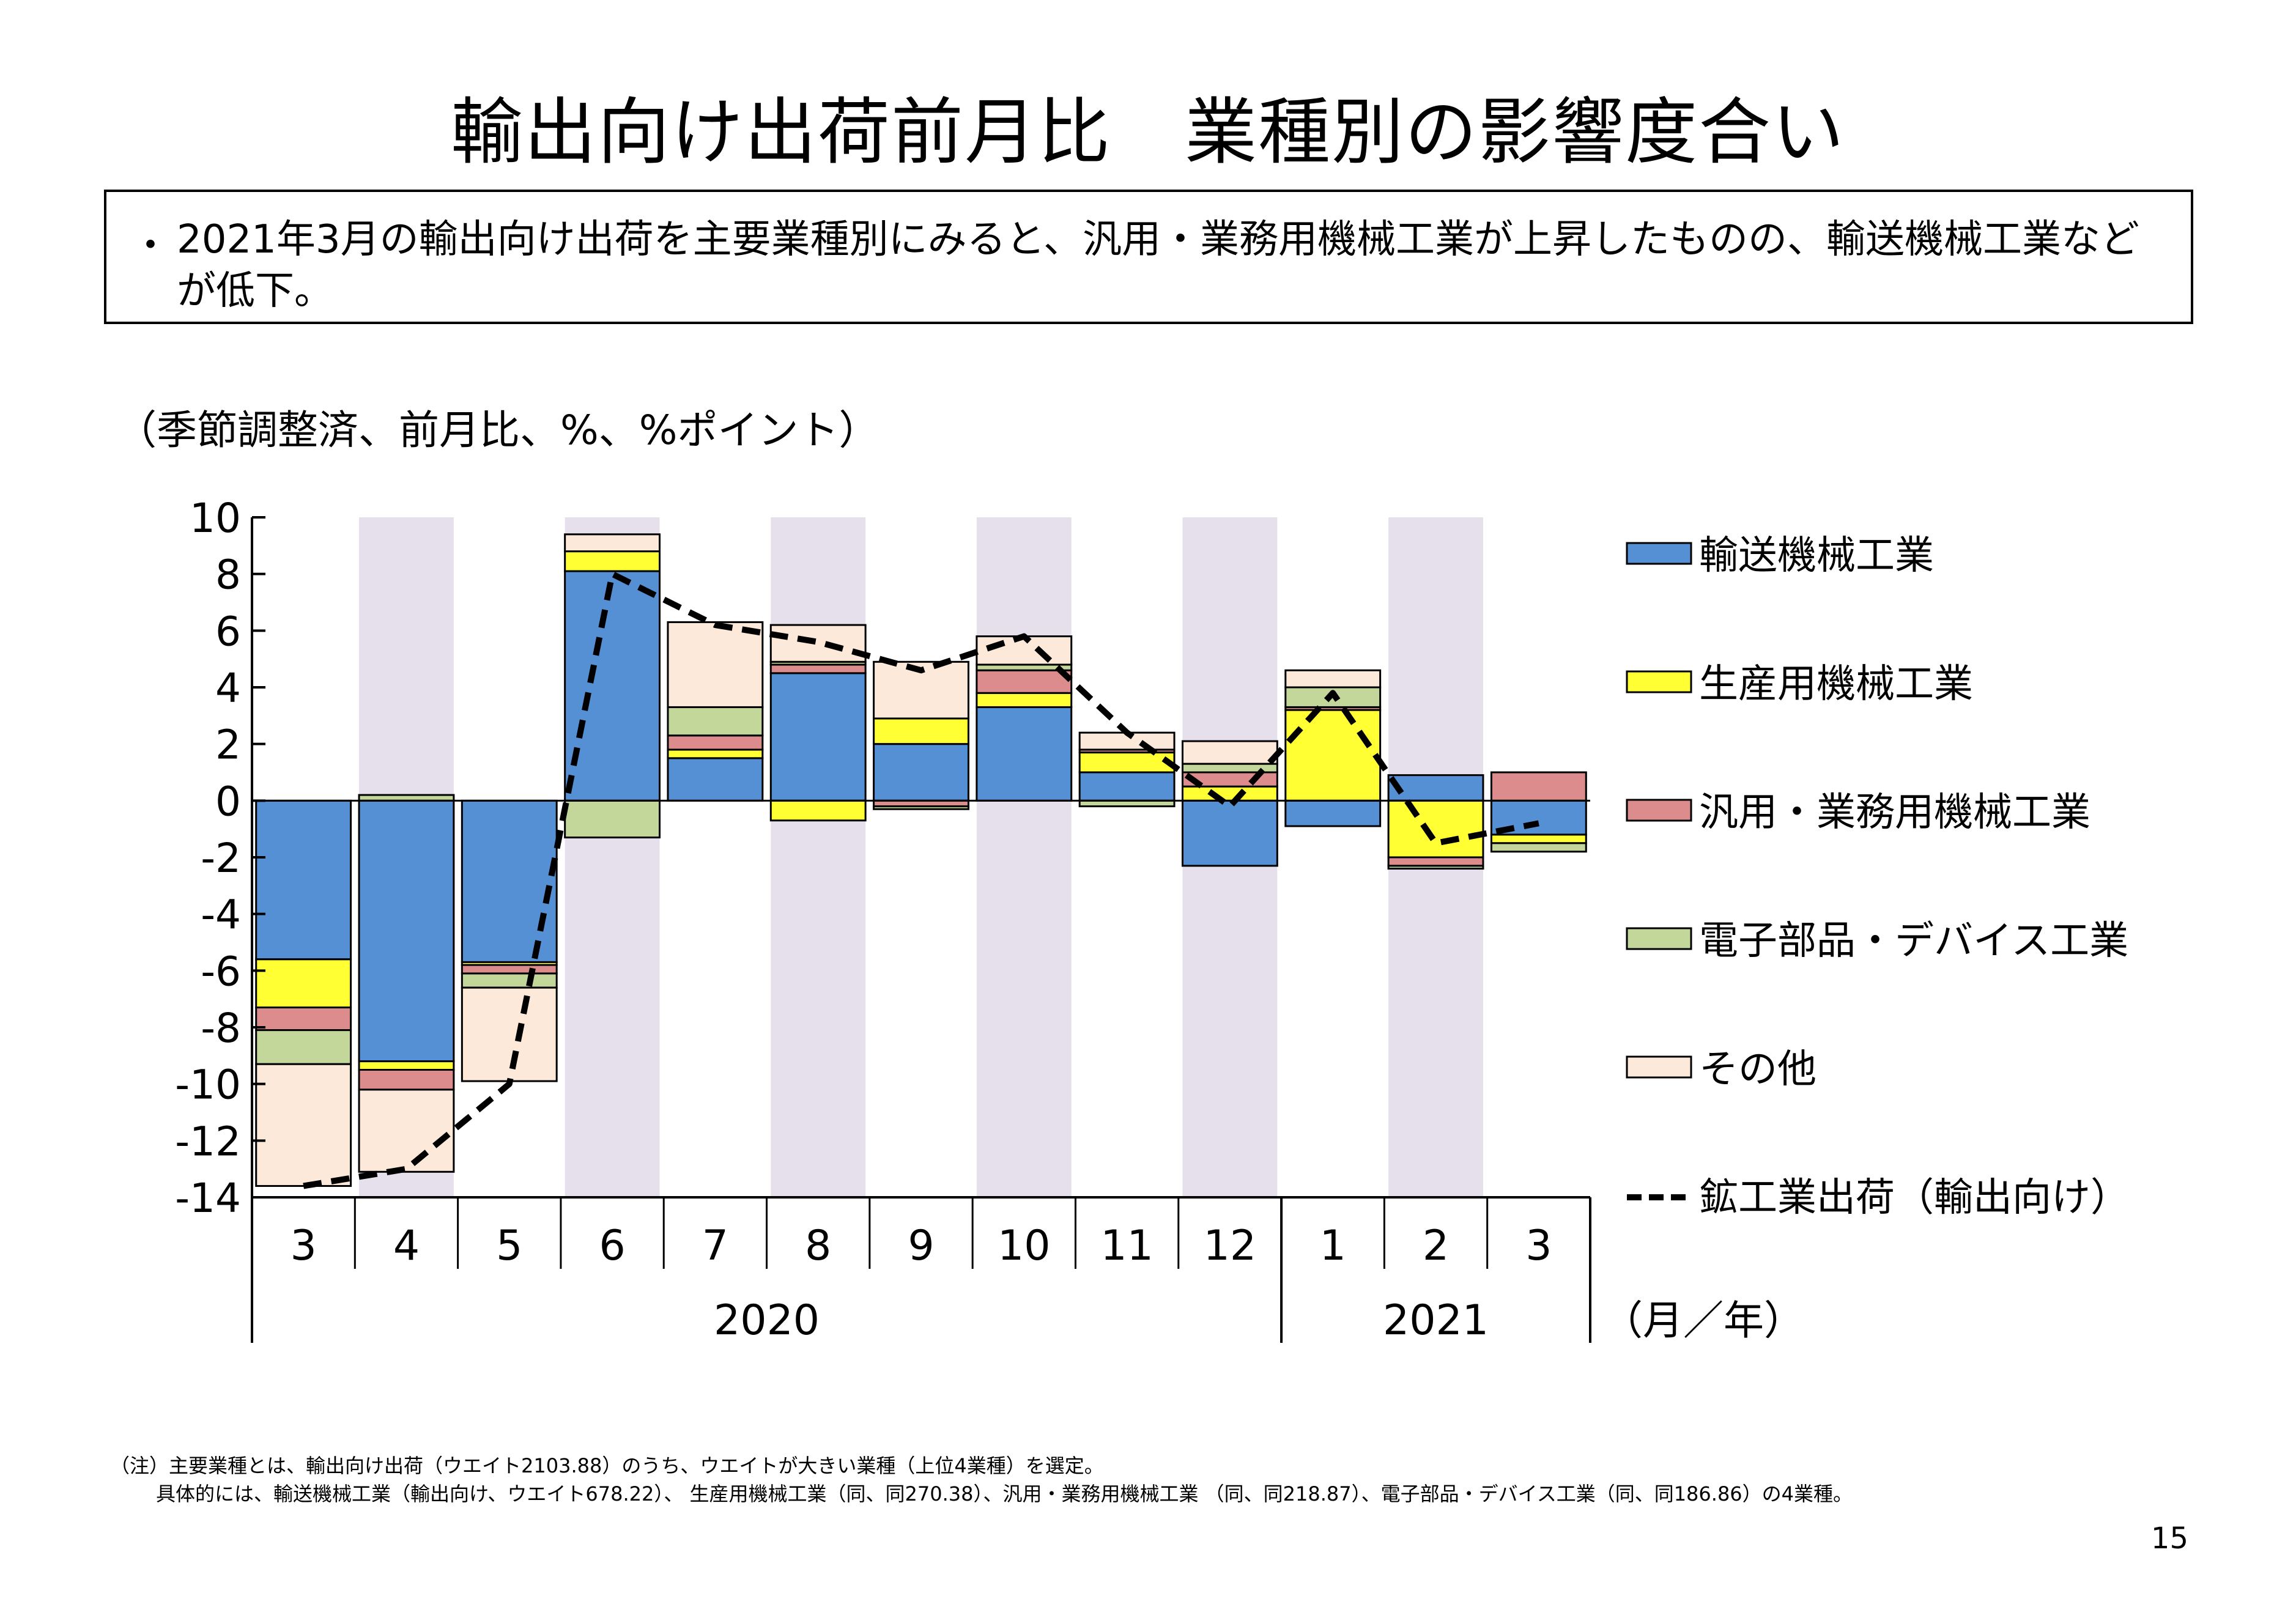 This screenshot has height=1618, width=2296. What do you see at coordinates (228, 746) in the screenshot?
I see `y-tick-label: 2` at bounding box center [228, 746].